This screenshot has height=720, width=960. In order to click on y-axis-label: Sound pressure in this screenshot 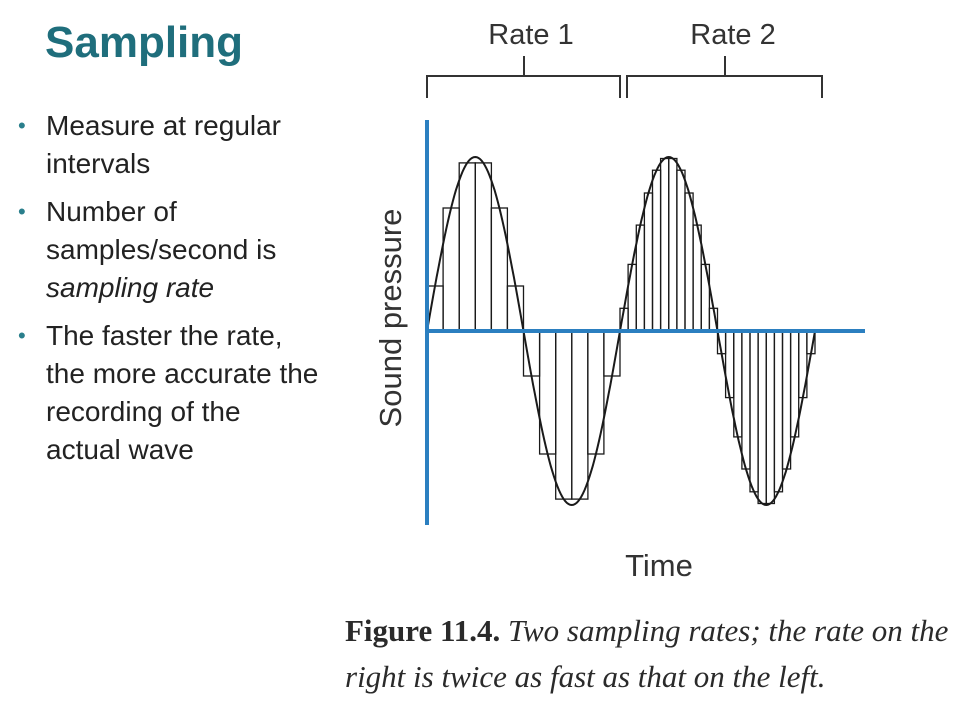, I will do `click(390, 318)`.